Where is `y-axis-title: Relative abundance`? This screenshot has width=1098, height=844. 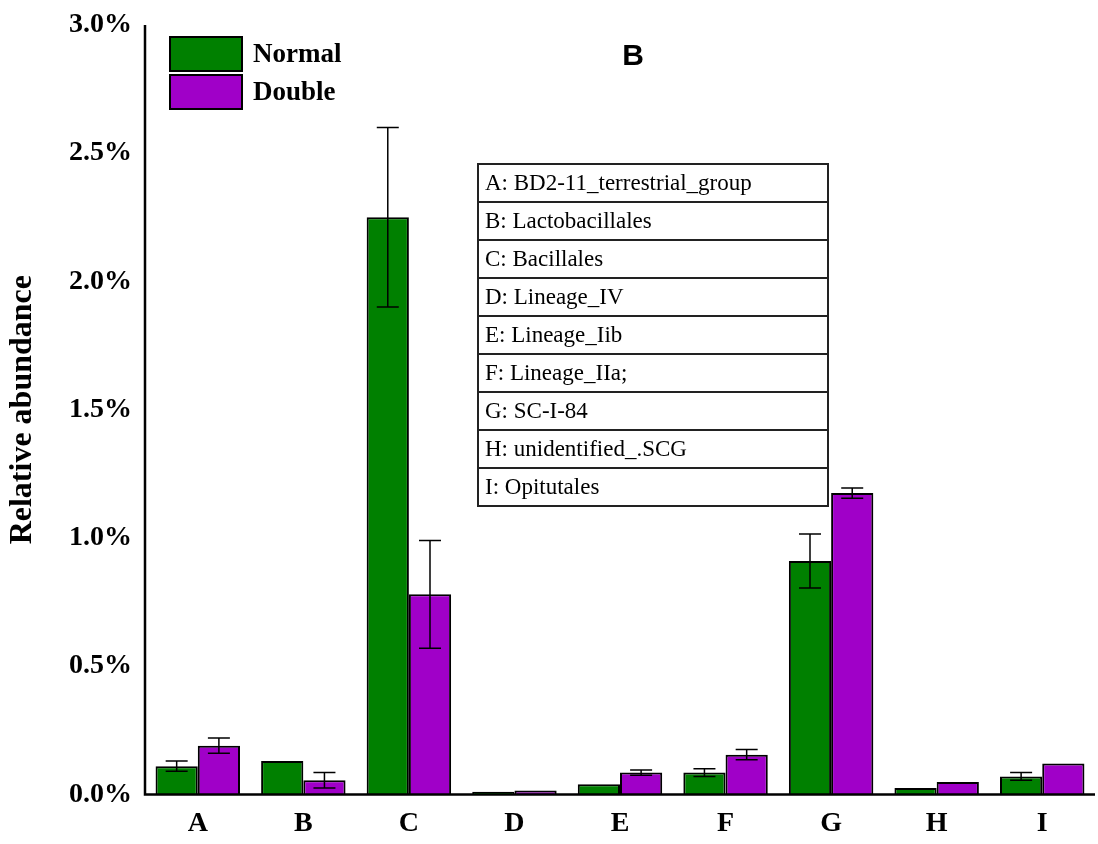 y-axis-title: Relative abundance is located at coordinates (20, 410).